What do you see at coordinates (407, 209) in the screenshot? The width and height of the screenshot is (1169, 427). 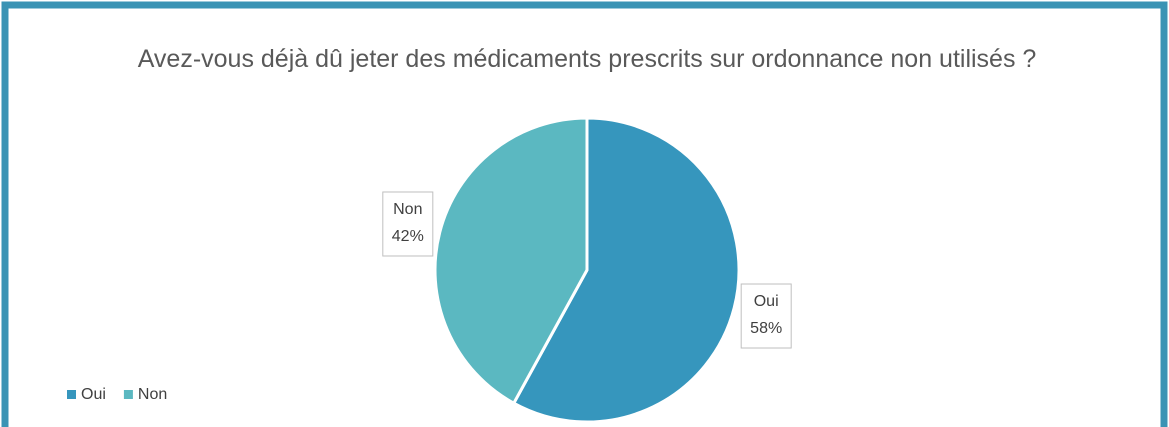 I see `data-label-name: Non` at bounding box center [407, 209].